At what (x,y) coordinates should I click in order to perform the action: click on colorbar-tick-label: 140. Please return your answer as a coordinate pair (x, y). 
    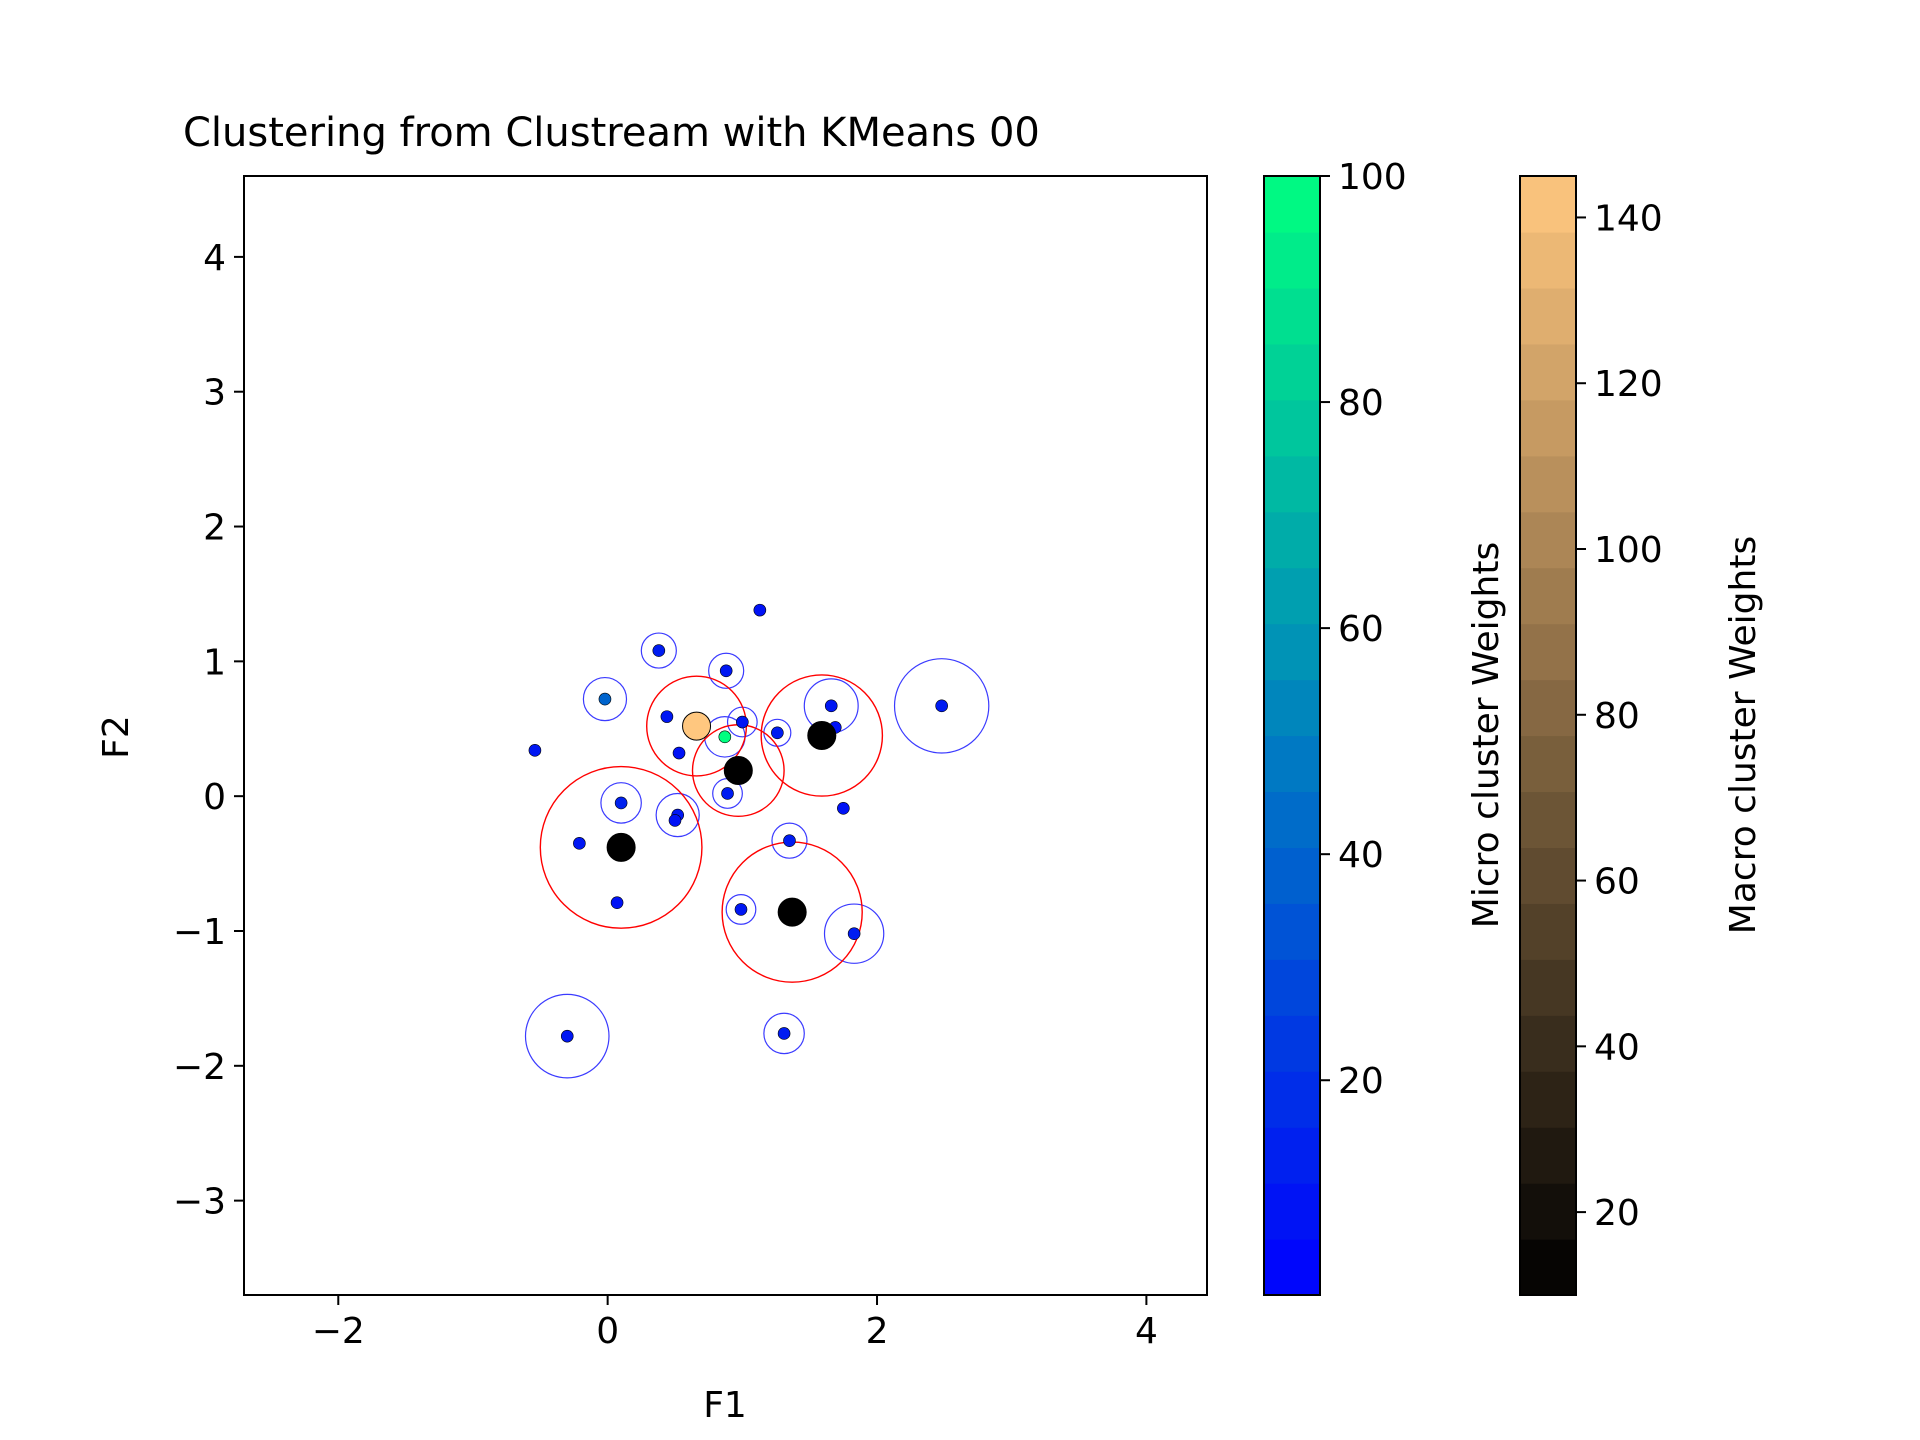
    Looking at the image, I should click on (1628, 218).